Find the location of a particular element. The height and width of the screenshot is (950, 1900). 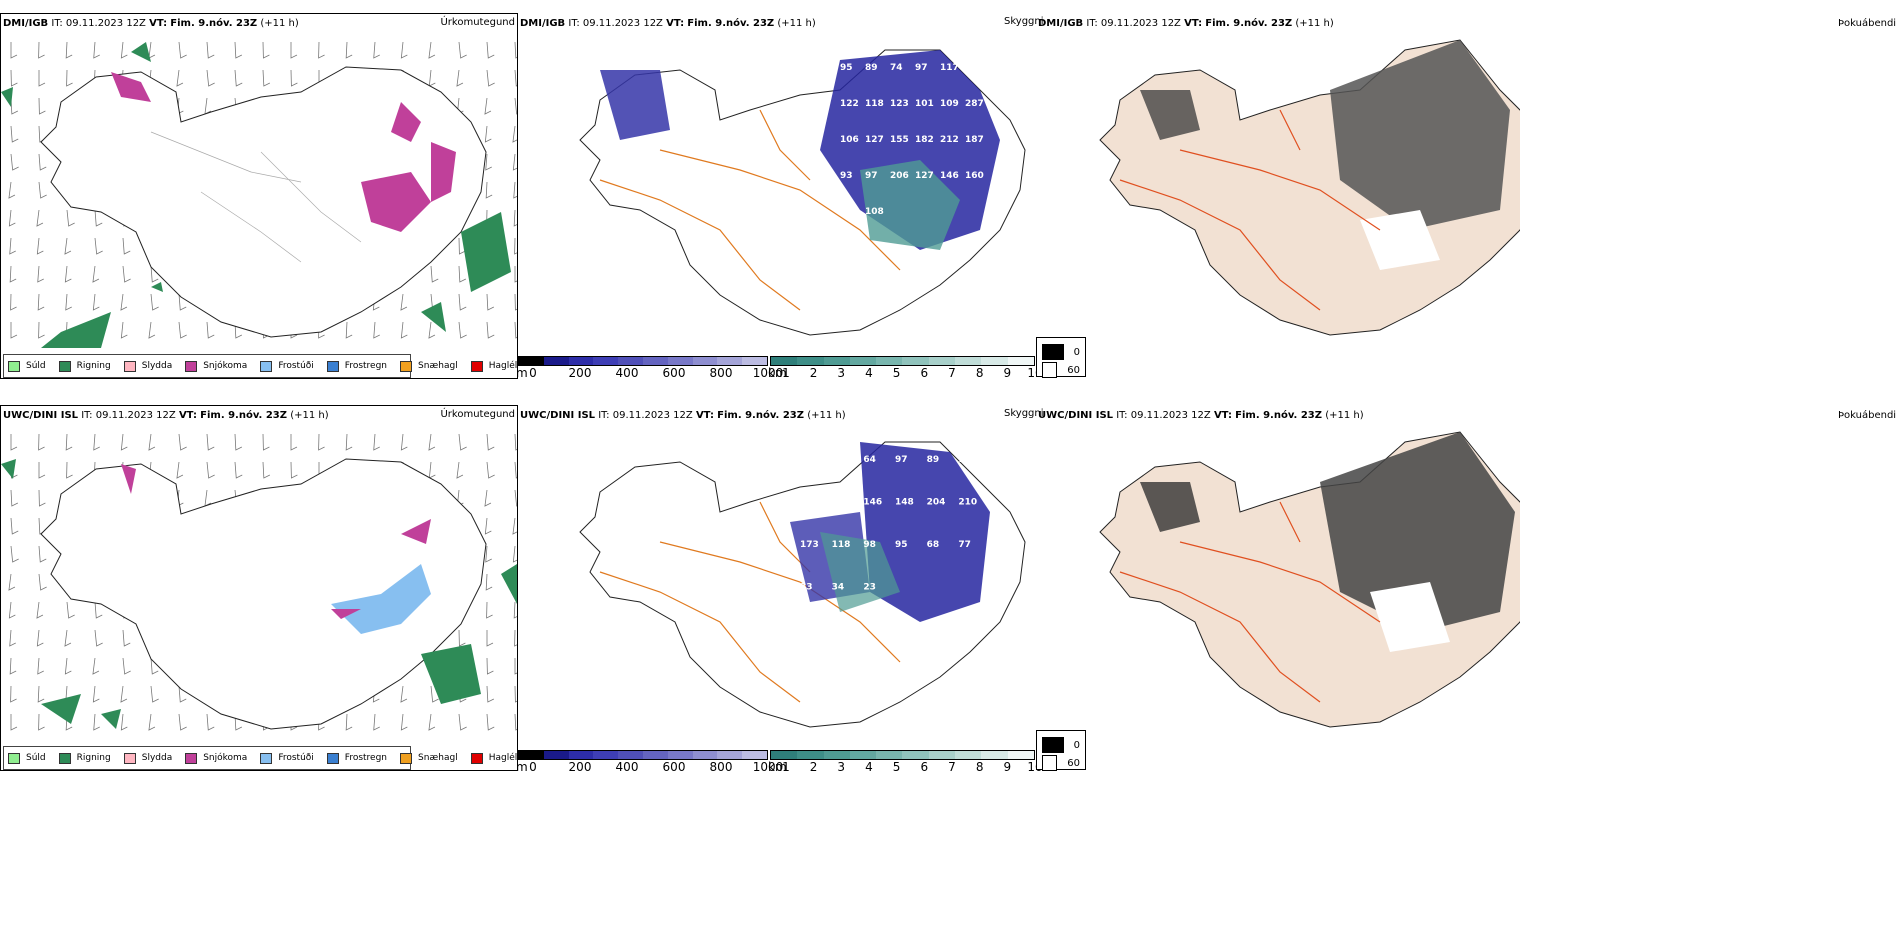

legend-label: Slydda is located at coordinates (157, 366).